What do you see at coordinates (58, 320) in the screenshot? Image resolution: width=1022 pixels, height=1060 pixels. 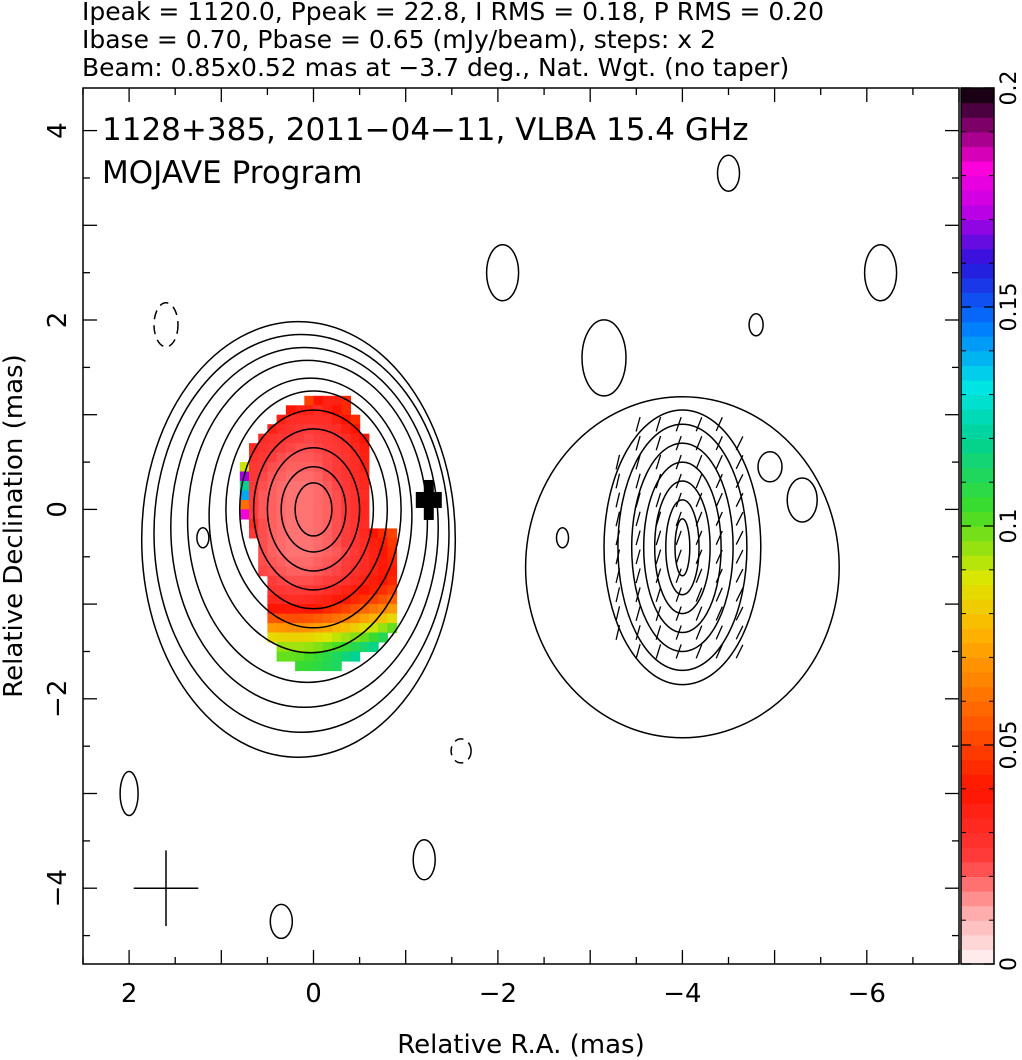 I see `y-tick-label: 2` at bounding box center [58, 320].